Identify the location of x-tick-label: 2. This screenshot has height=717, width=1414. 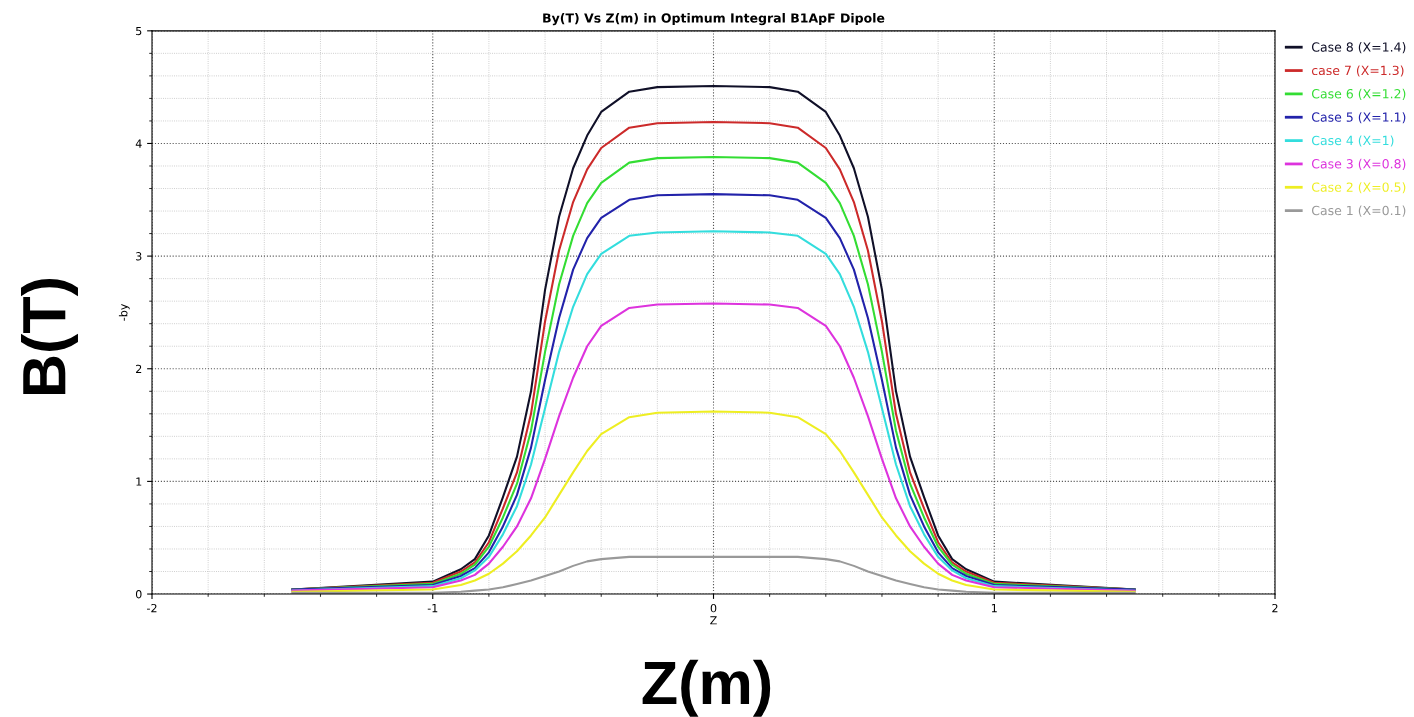
(1275, 608).